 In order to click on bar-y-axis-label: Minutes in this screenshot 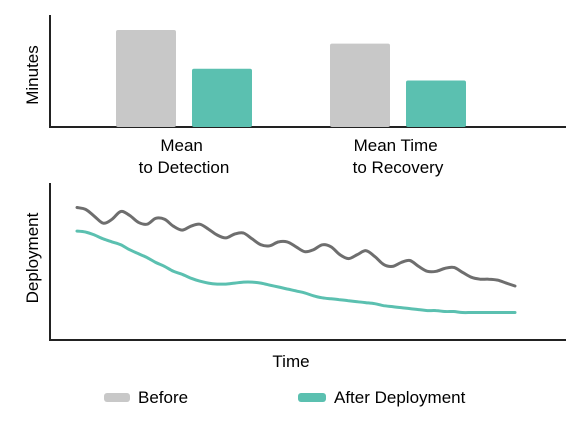, I will do `click(32, 75)`.